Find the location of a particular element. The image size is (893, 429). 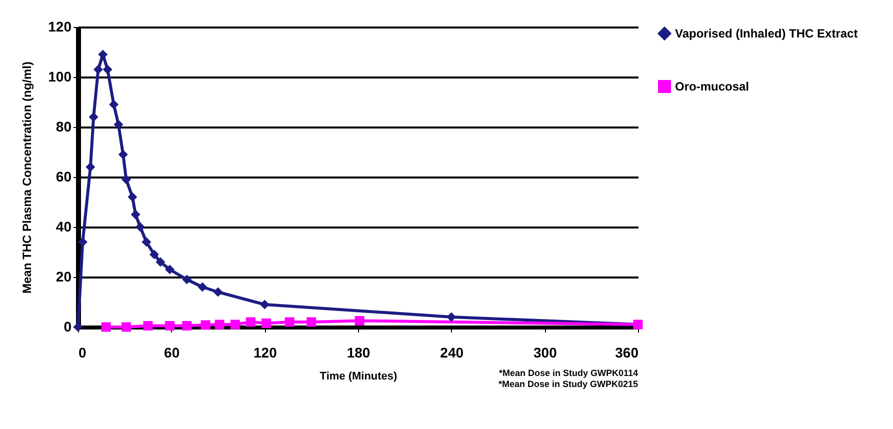

text: *Mean Dose in Study GWPK0114 is located at coordinates (568, 373).